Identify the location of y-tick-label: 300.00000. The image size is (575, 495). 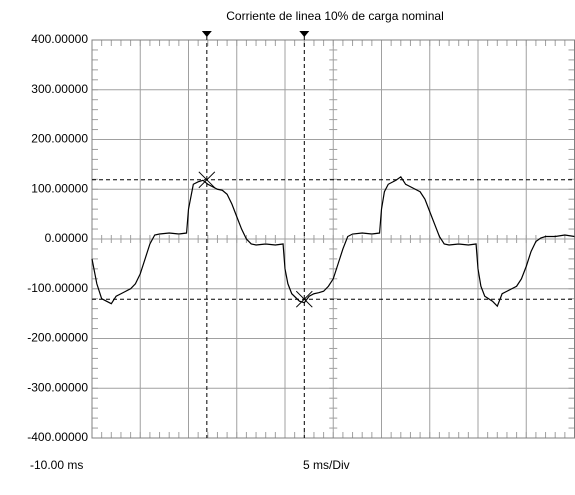
(59, 89).